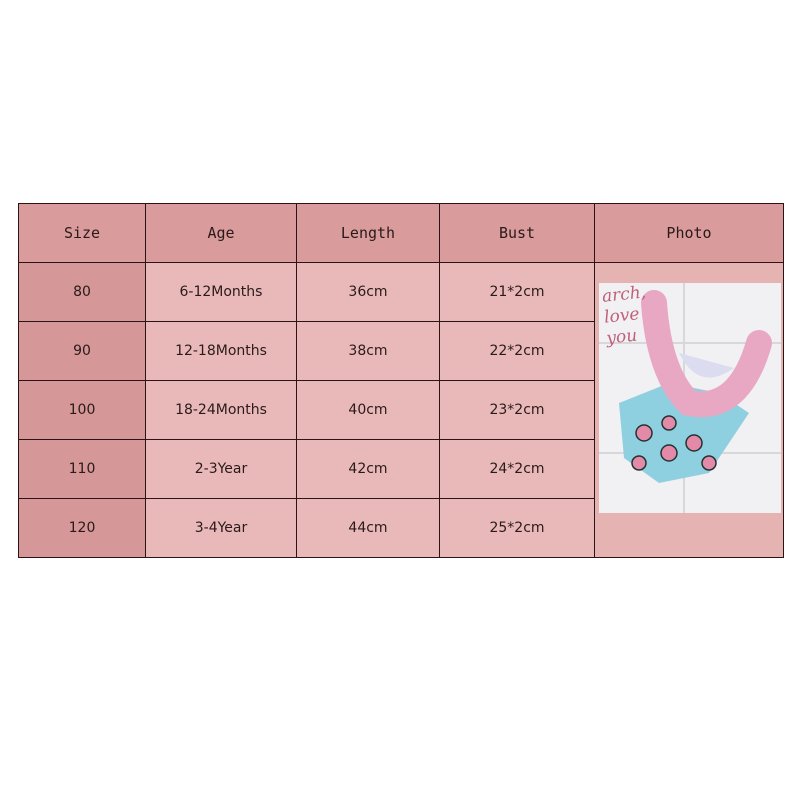 This screenshot has width=800, height=800. I want to click on photo-handwriting: arch, love you, so click(624, 315).